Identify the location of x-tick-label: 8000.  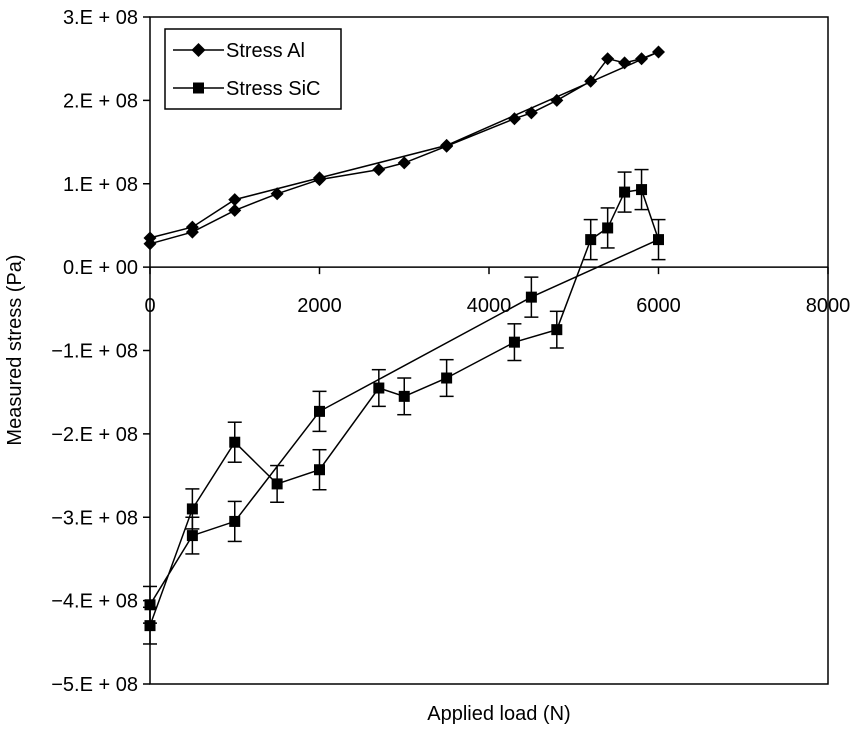
(828, 306).